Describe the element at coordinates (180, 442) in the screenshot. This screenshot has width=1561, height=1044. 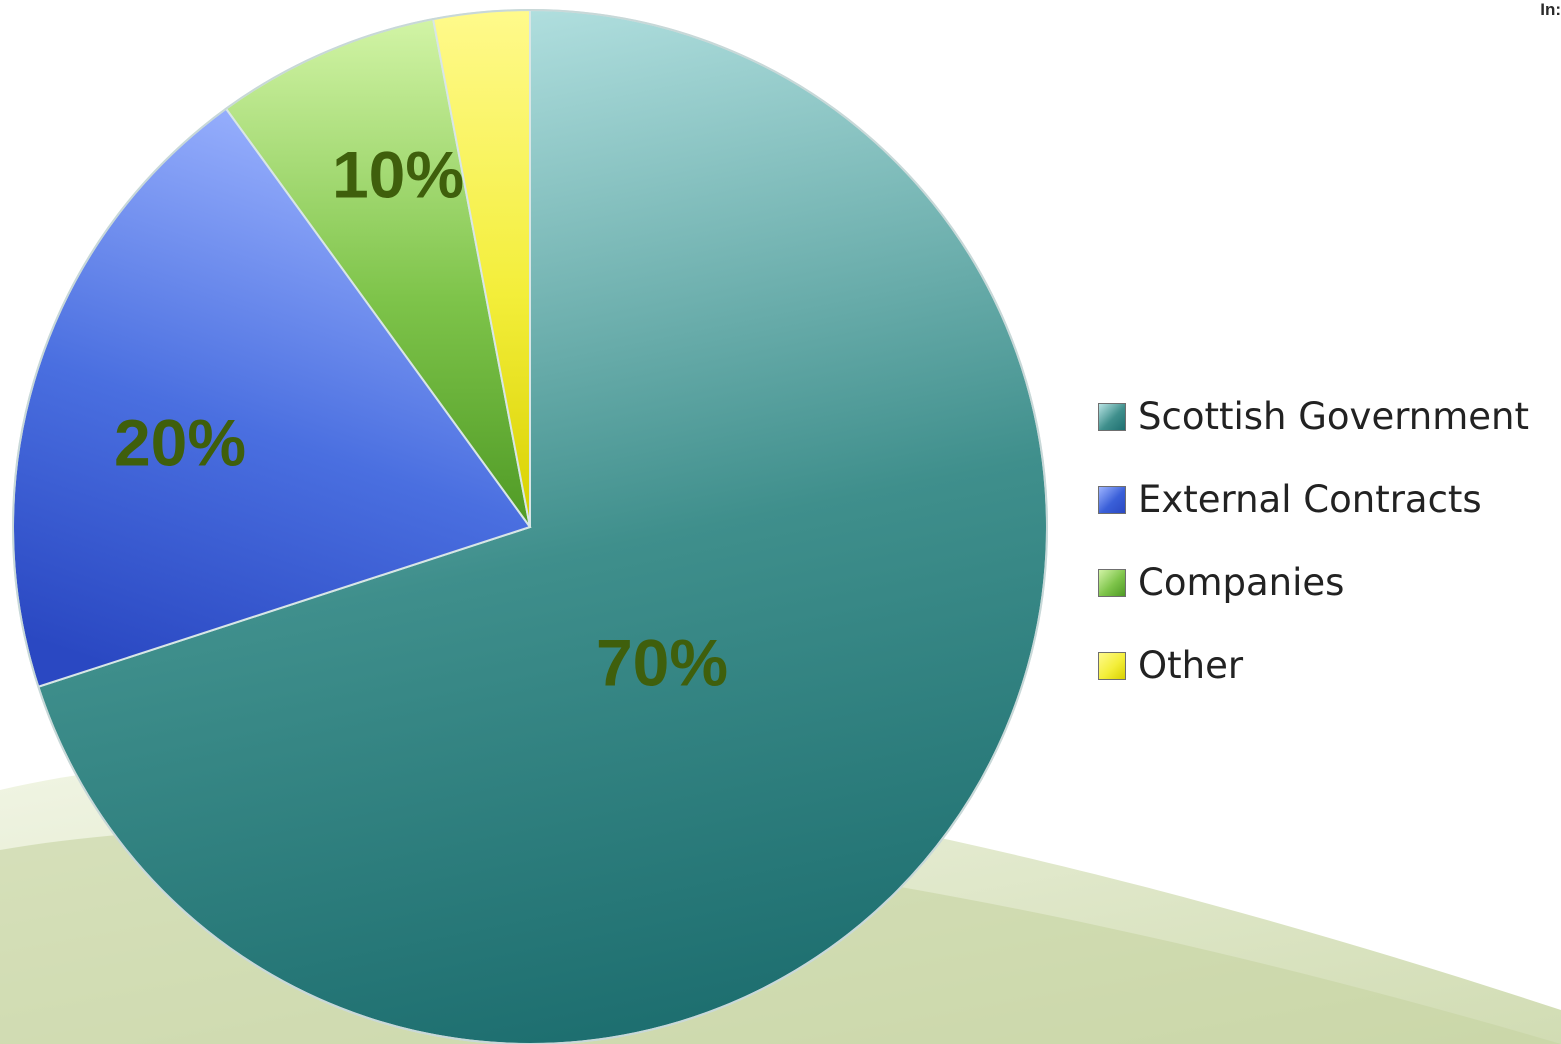
I see `data-label-external-contracts: 20%` at that location.